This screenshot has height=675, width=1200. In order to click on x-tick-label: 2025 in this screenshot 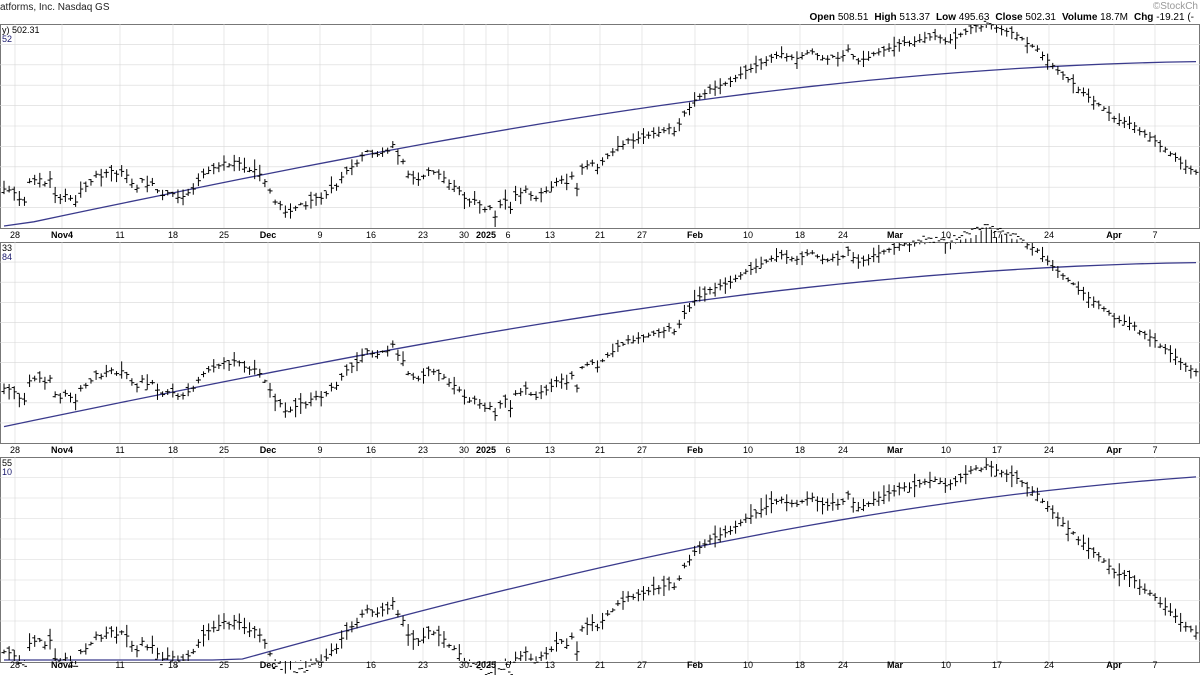, I will do `click(486, 665)`.